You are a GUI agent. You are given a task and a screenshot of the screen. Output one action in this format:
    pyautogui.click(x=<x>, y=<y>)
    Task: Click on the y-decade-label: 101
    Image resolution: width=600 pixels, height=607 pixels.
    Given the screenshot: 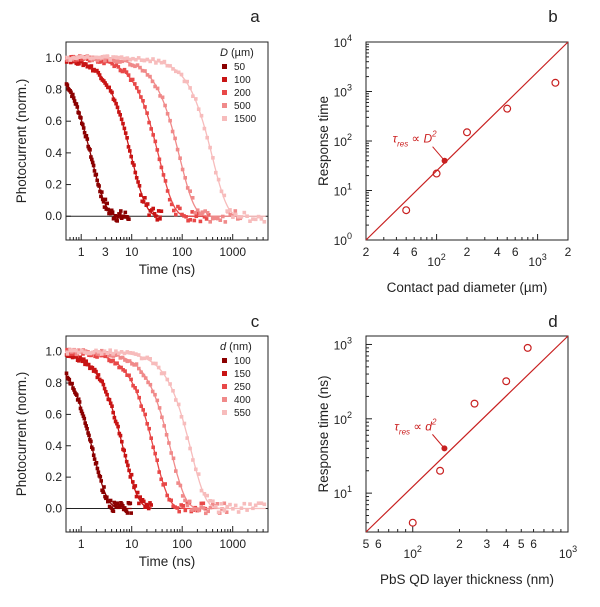 What is the action you would take?
    pyautogui.click(x=343, y=190)
    